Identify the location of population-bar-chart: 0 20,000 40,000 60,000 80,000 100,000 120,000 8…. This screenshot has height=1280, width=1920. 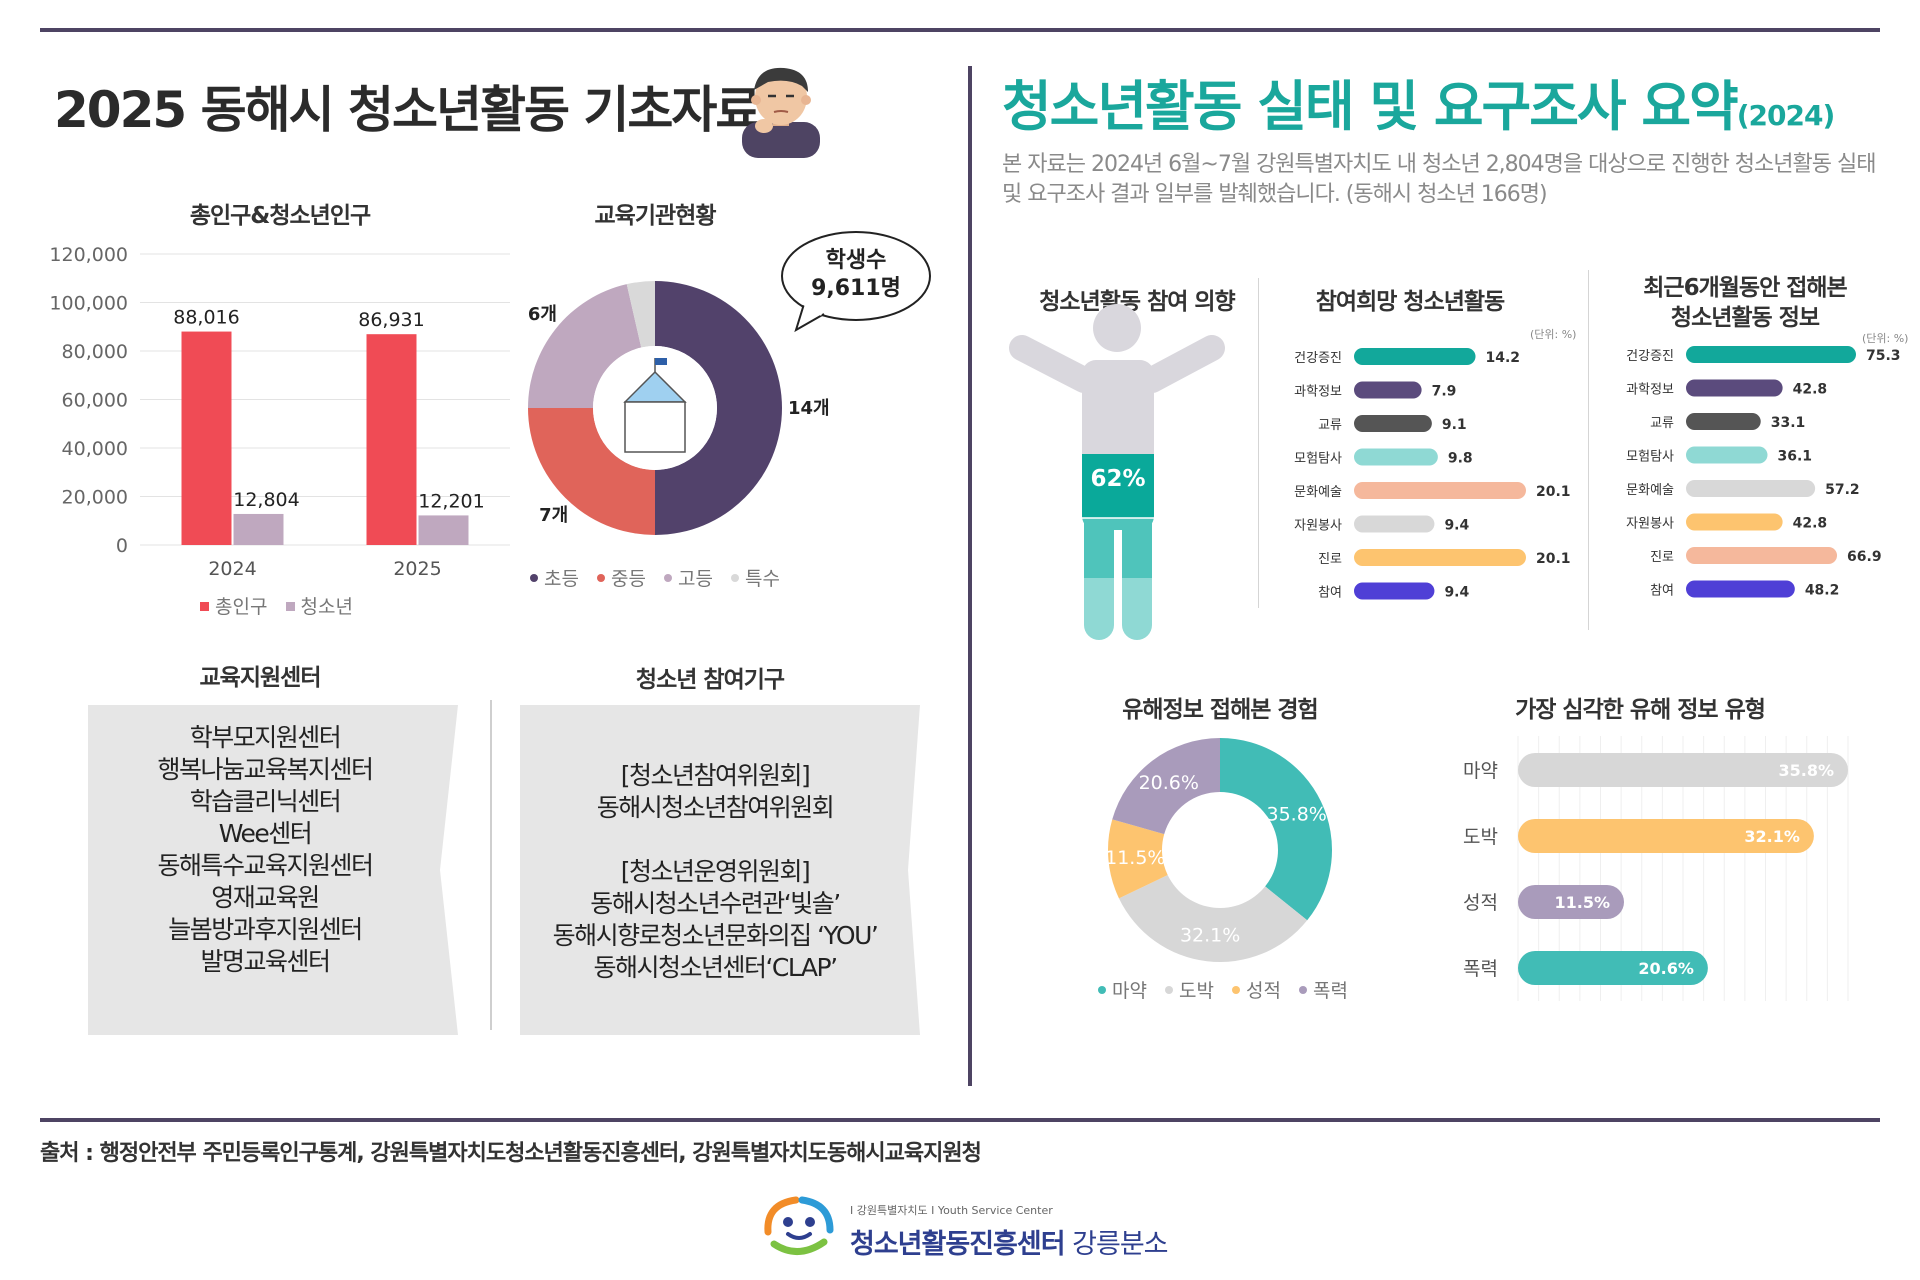
(279, 412).